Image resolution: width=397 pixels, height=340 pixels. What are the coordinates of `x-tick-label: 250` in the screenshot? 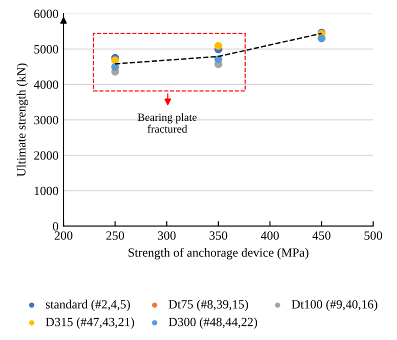 It's located at (115, 235).